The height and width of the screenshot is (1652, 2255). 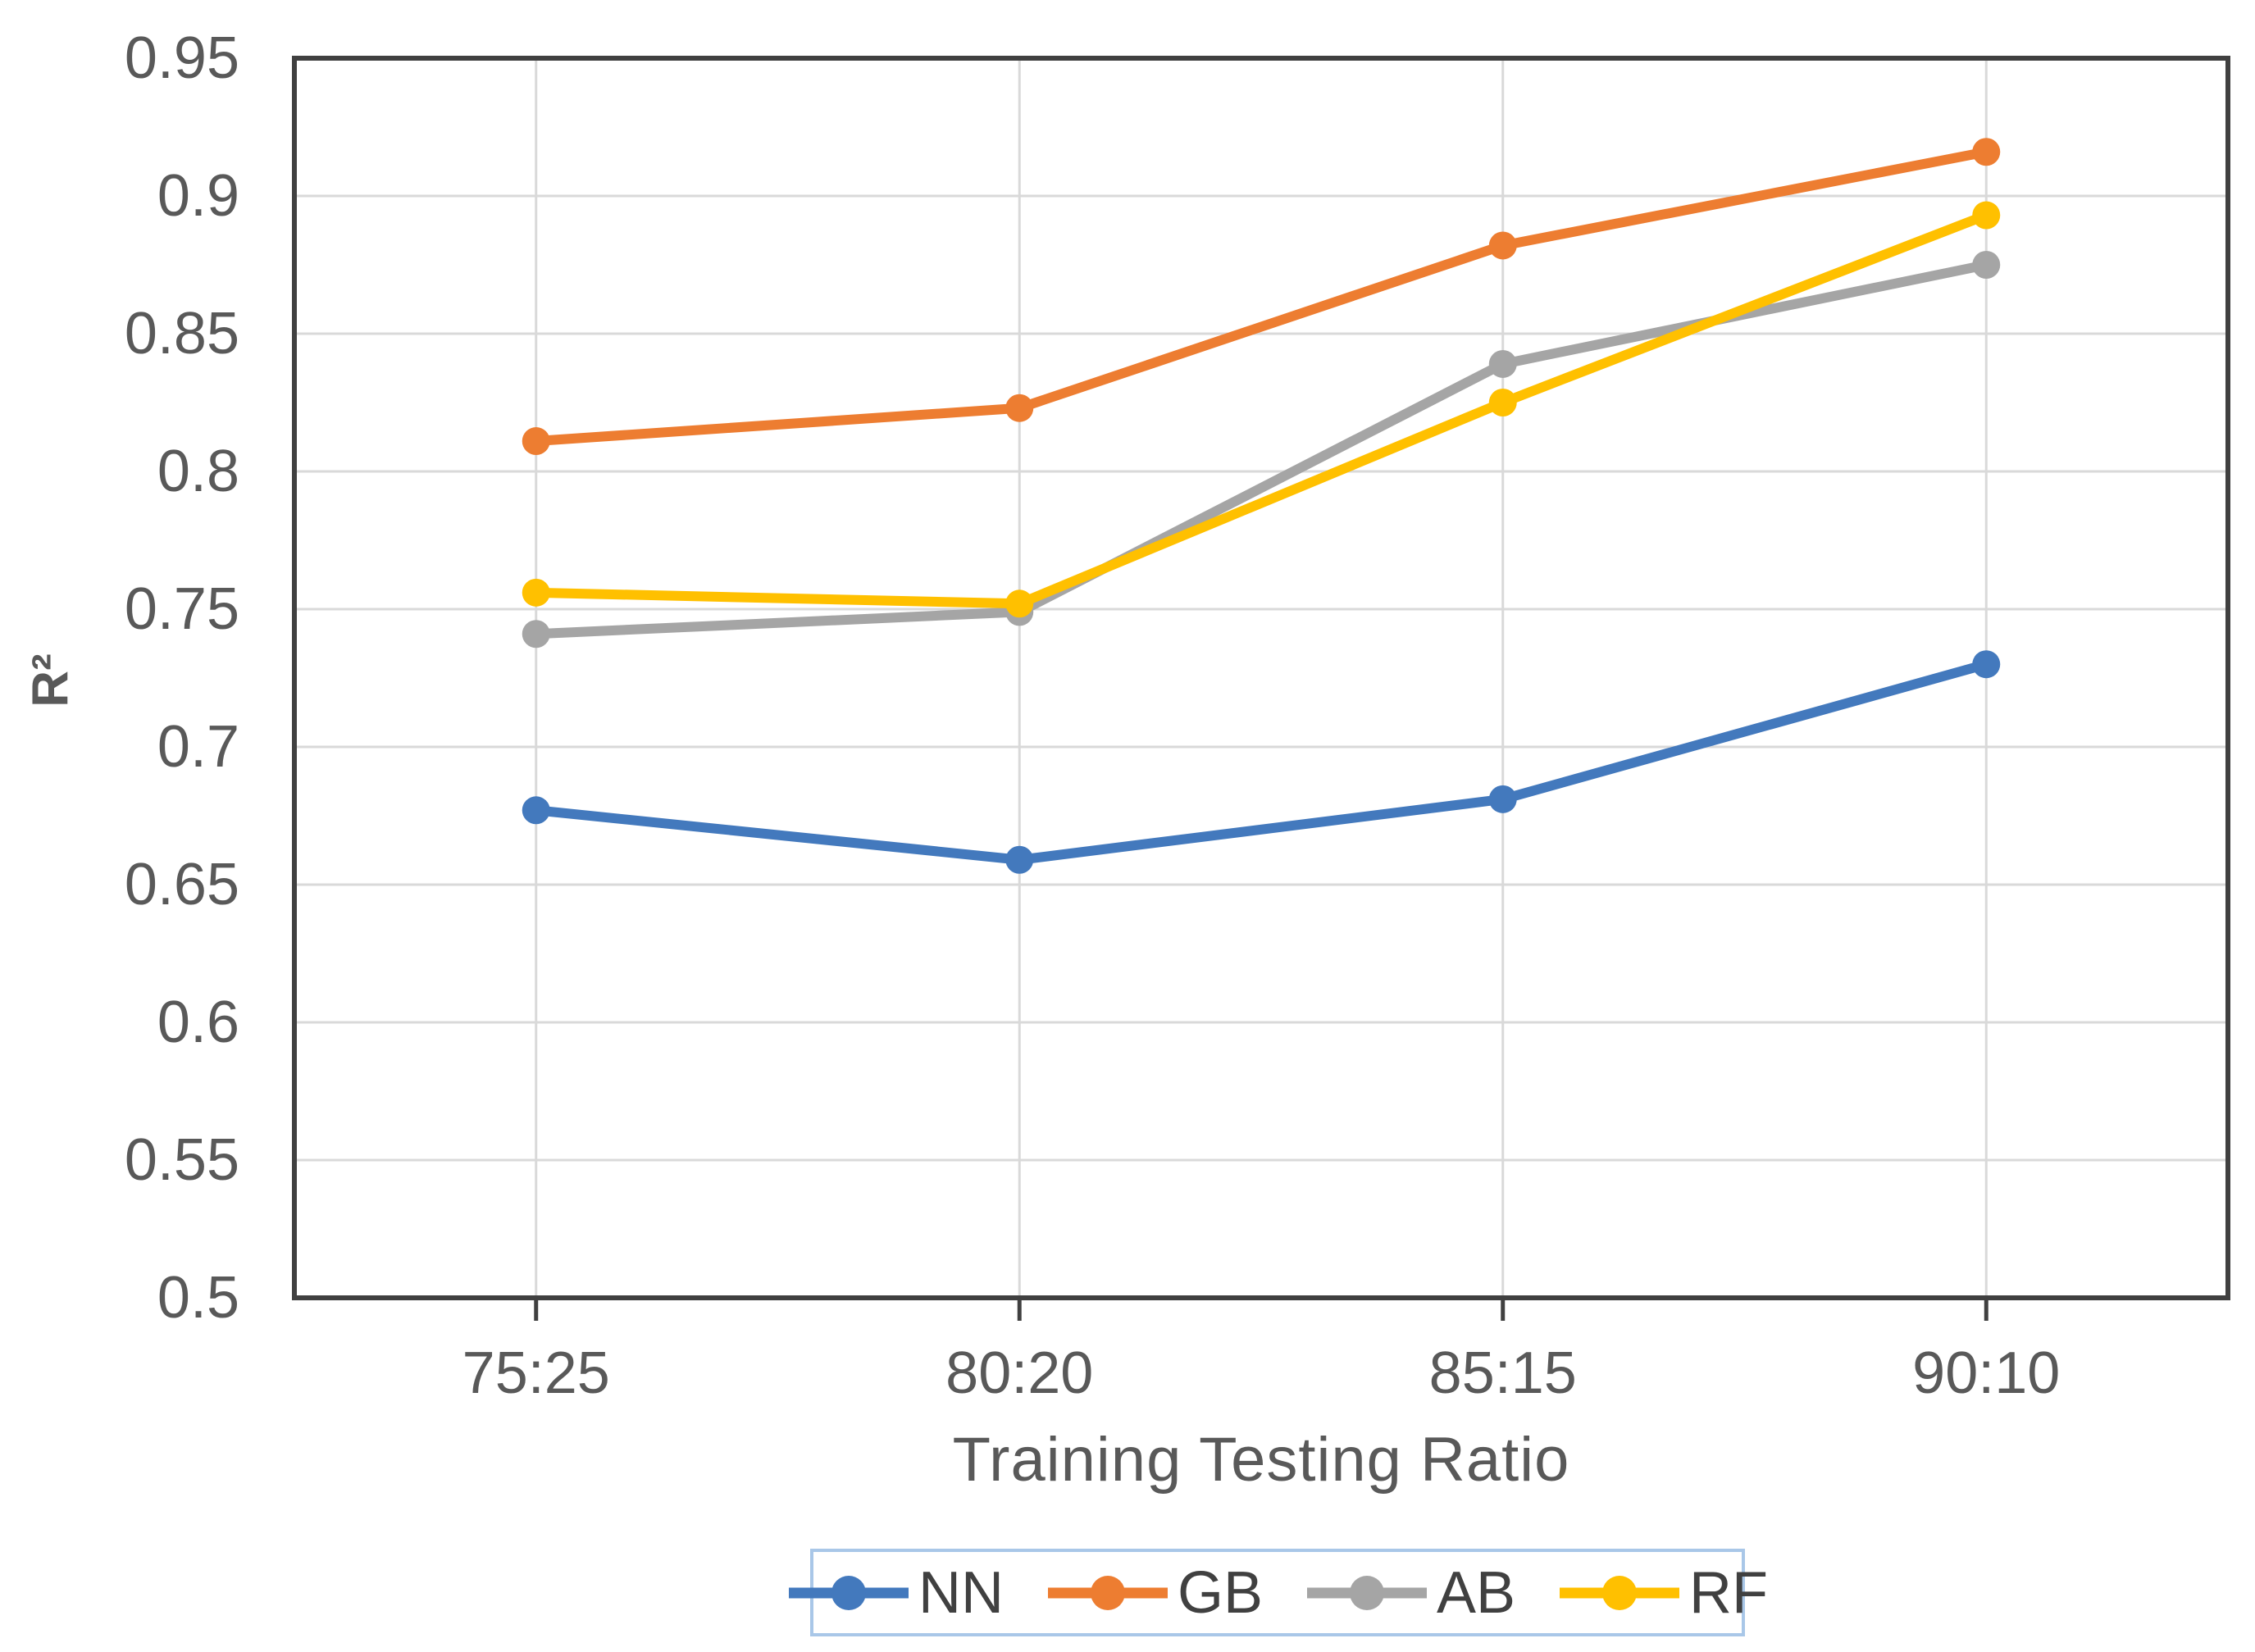 What do you see at coordinates (1220, 1593) in the screenshot?
I see `legend-label-gb: GB` at bounding box center [1220, 1593].